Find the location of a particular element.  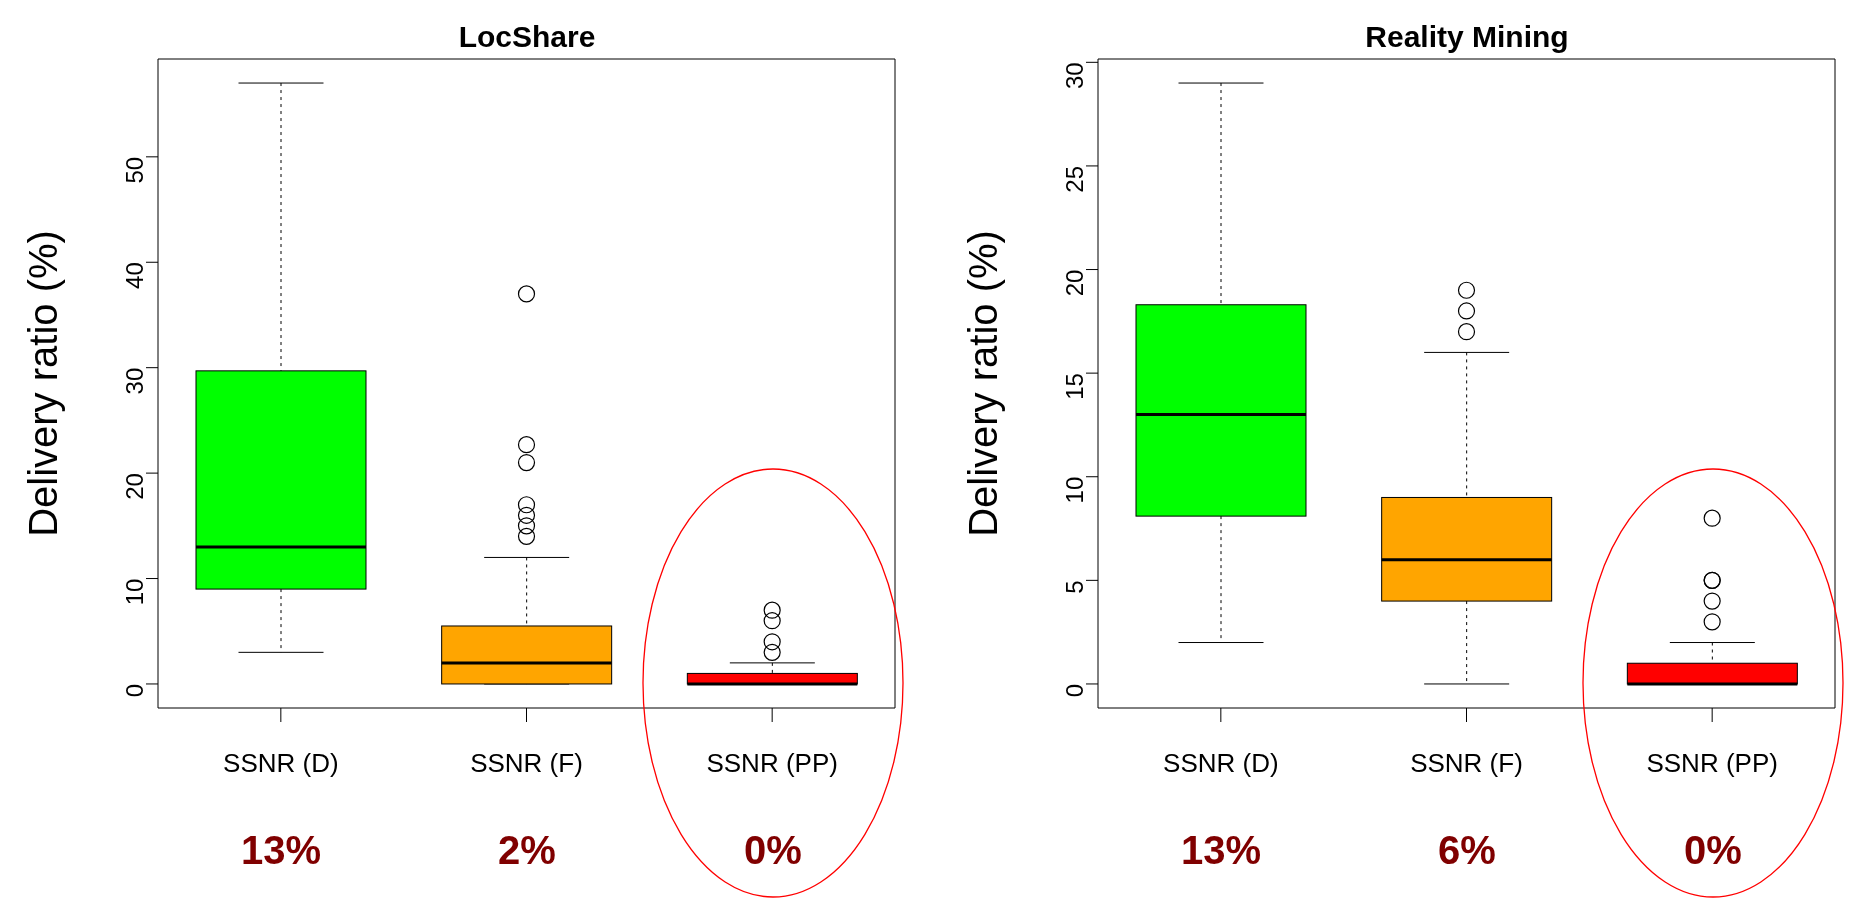

y-tick-label: 5 is located at coordinates (1074, 587).